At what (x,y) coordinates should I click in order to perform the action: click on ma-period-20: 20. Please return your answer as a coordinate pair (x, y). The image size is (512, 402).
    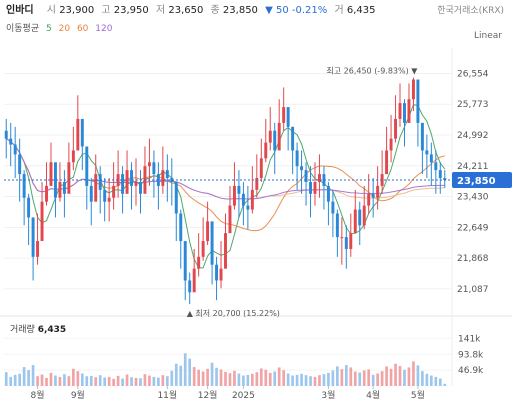
    Looking at the image, I should click on (64, 29).